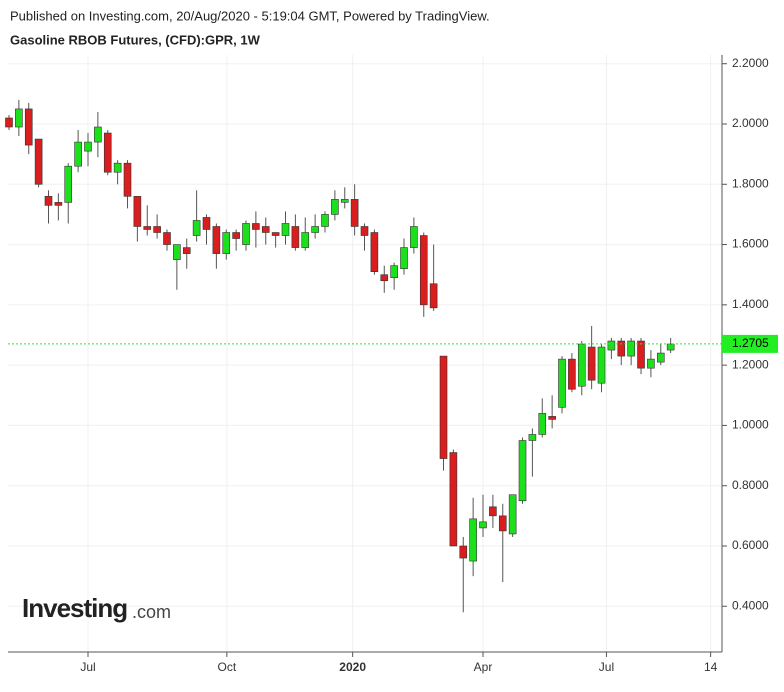  I want to click on x-tick-label: Oct, so click(227, 667).